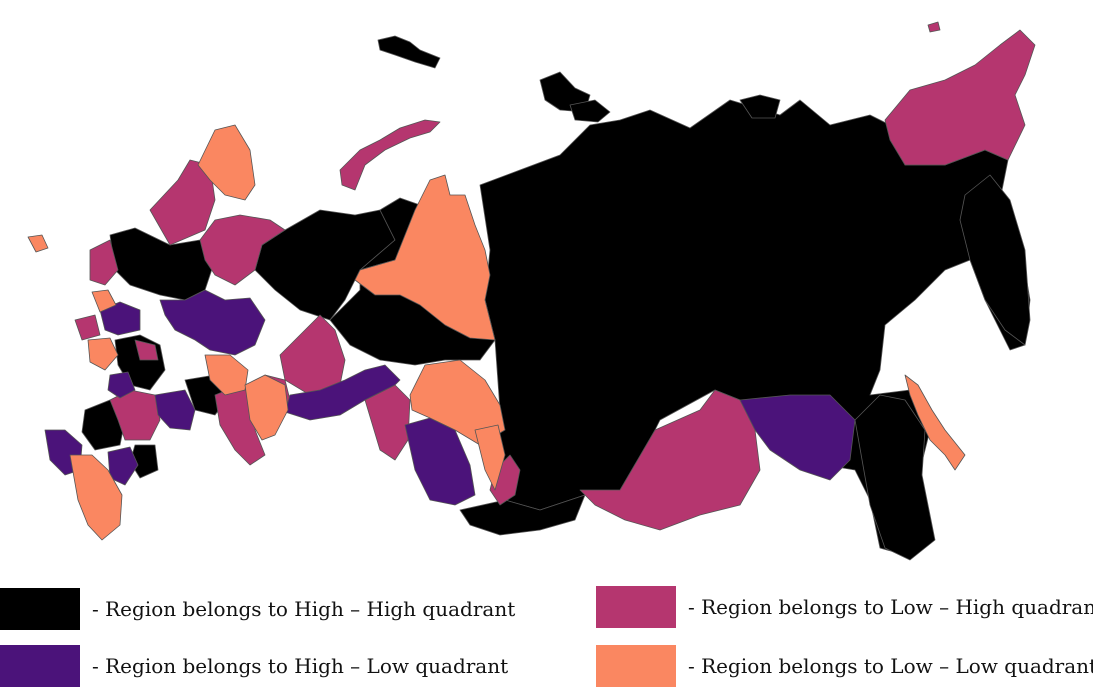 The image size is (1093, 692). Describe the element at coordinates (425, 257) in the screenshot. I see `region-yamal-taymyr` at that location.